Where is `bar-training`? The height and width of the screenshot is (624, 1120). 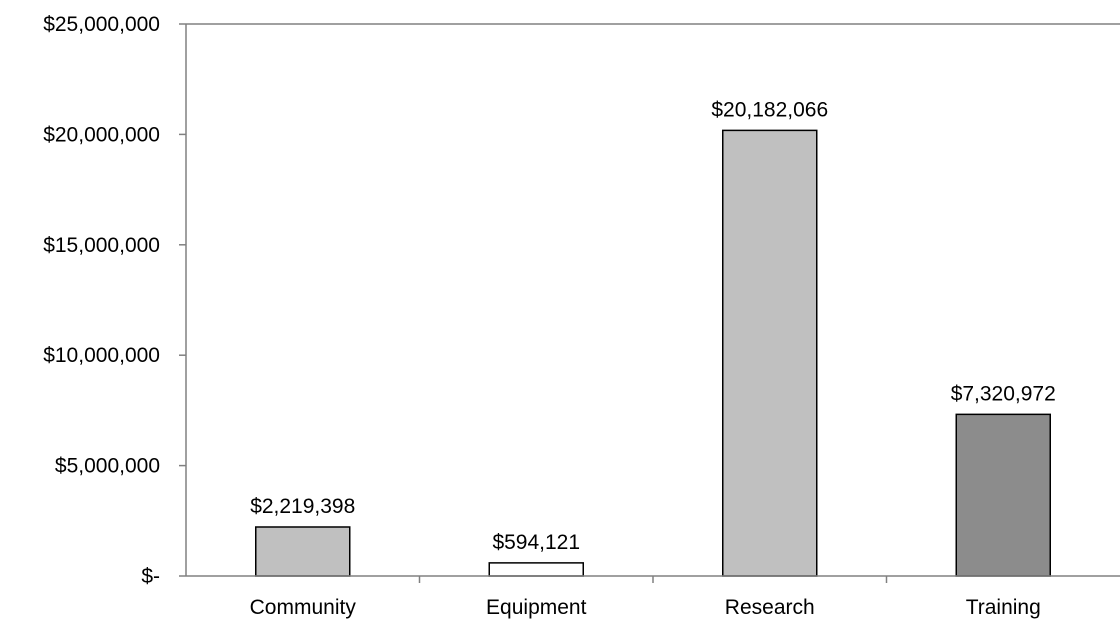
bar-training is located at coordinates (1003, 495).